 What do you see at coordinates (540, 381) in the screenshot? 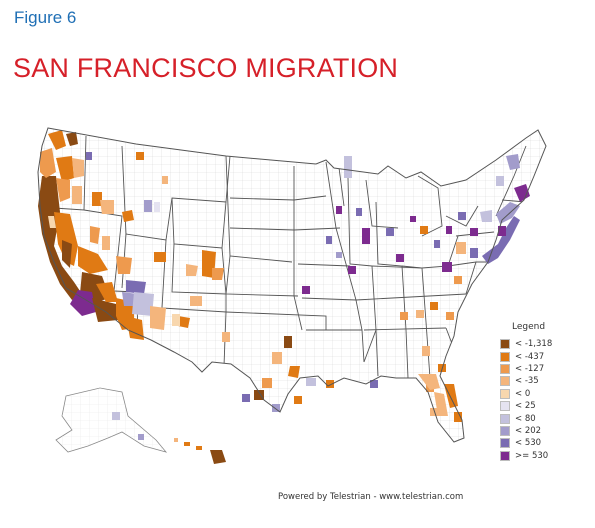
I see `legend-item: < -35` at bounding box center [540, 381].